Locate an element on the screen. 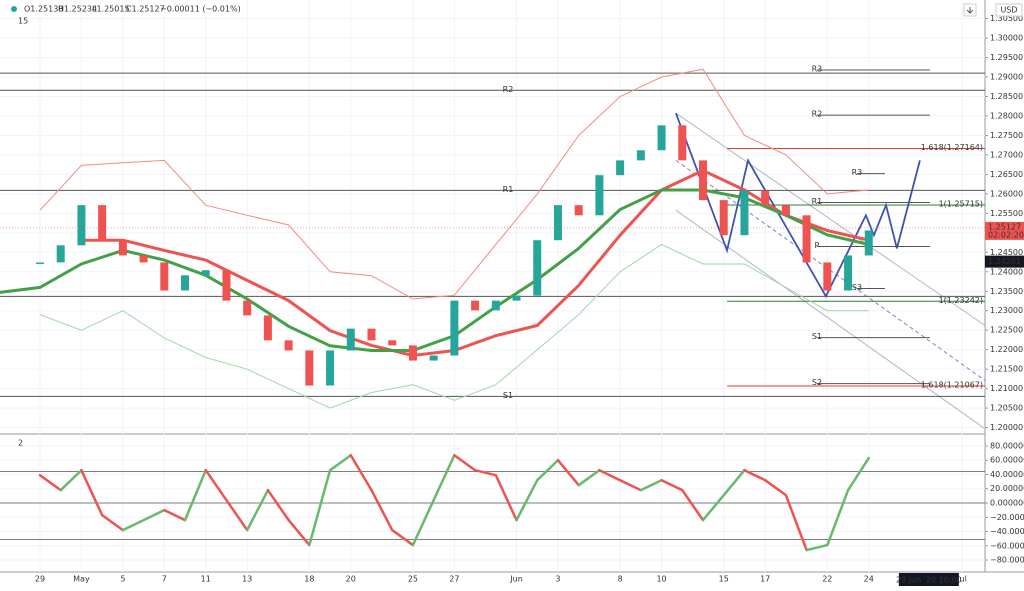 The height and width of the screenshot is (591, 1024). y-tick-label: −60.000000 is located at coordinates (1007, 545).